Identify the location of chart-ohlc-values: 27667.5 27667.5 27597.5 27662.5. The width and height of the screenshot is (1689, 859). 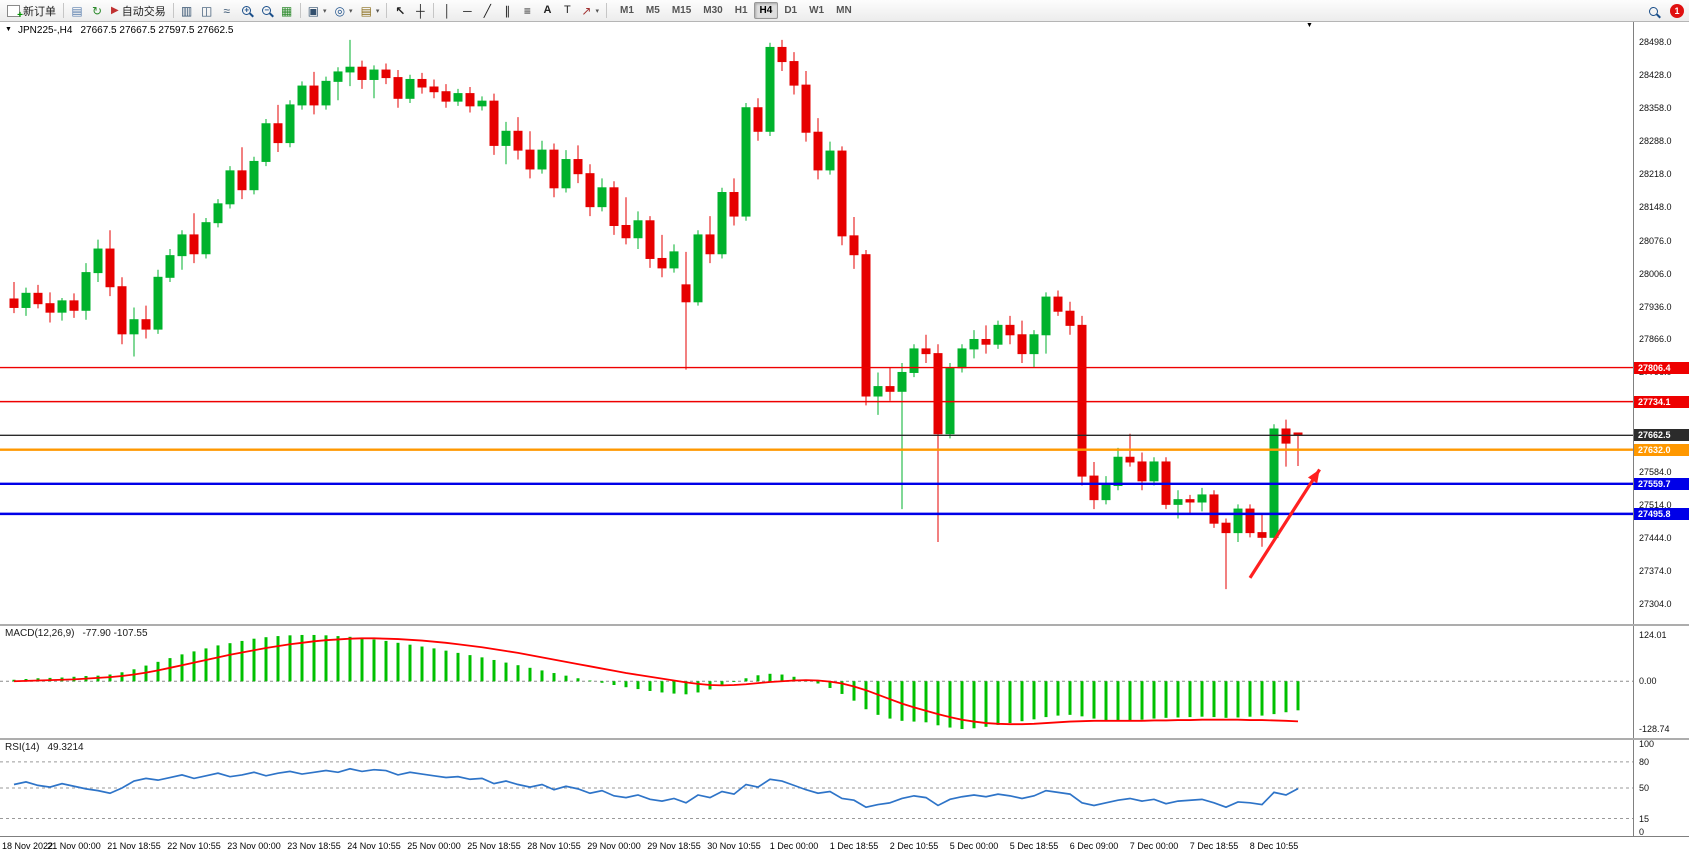
(157, 30).